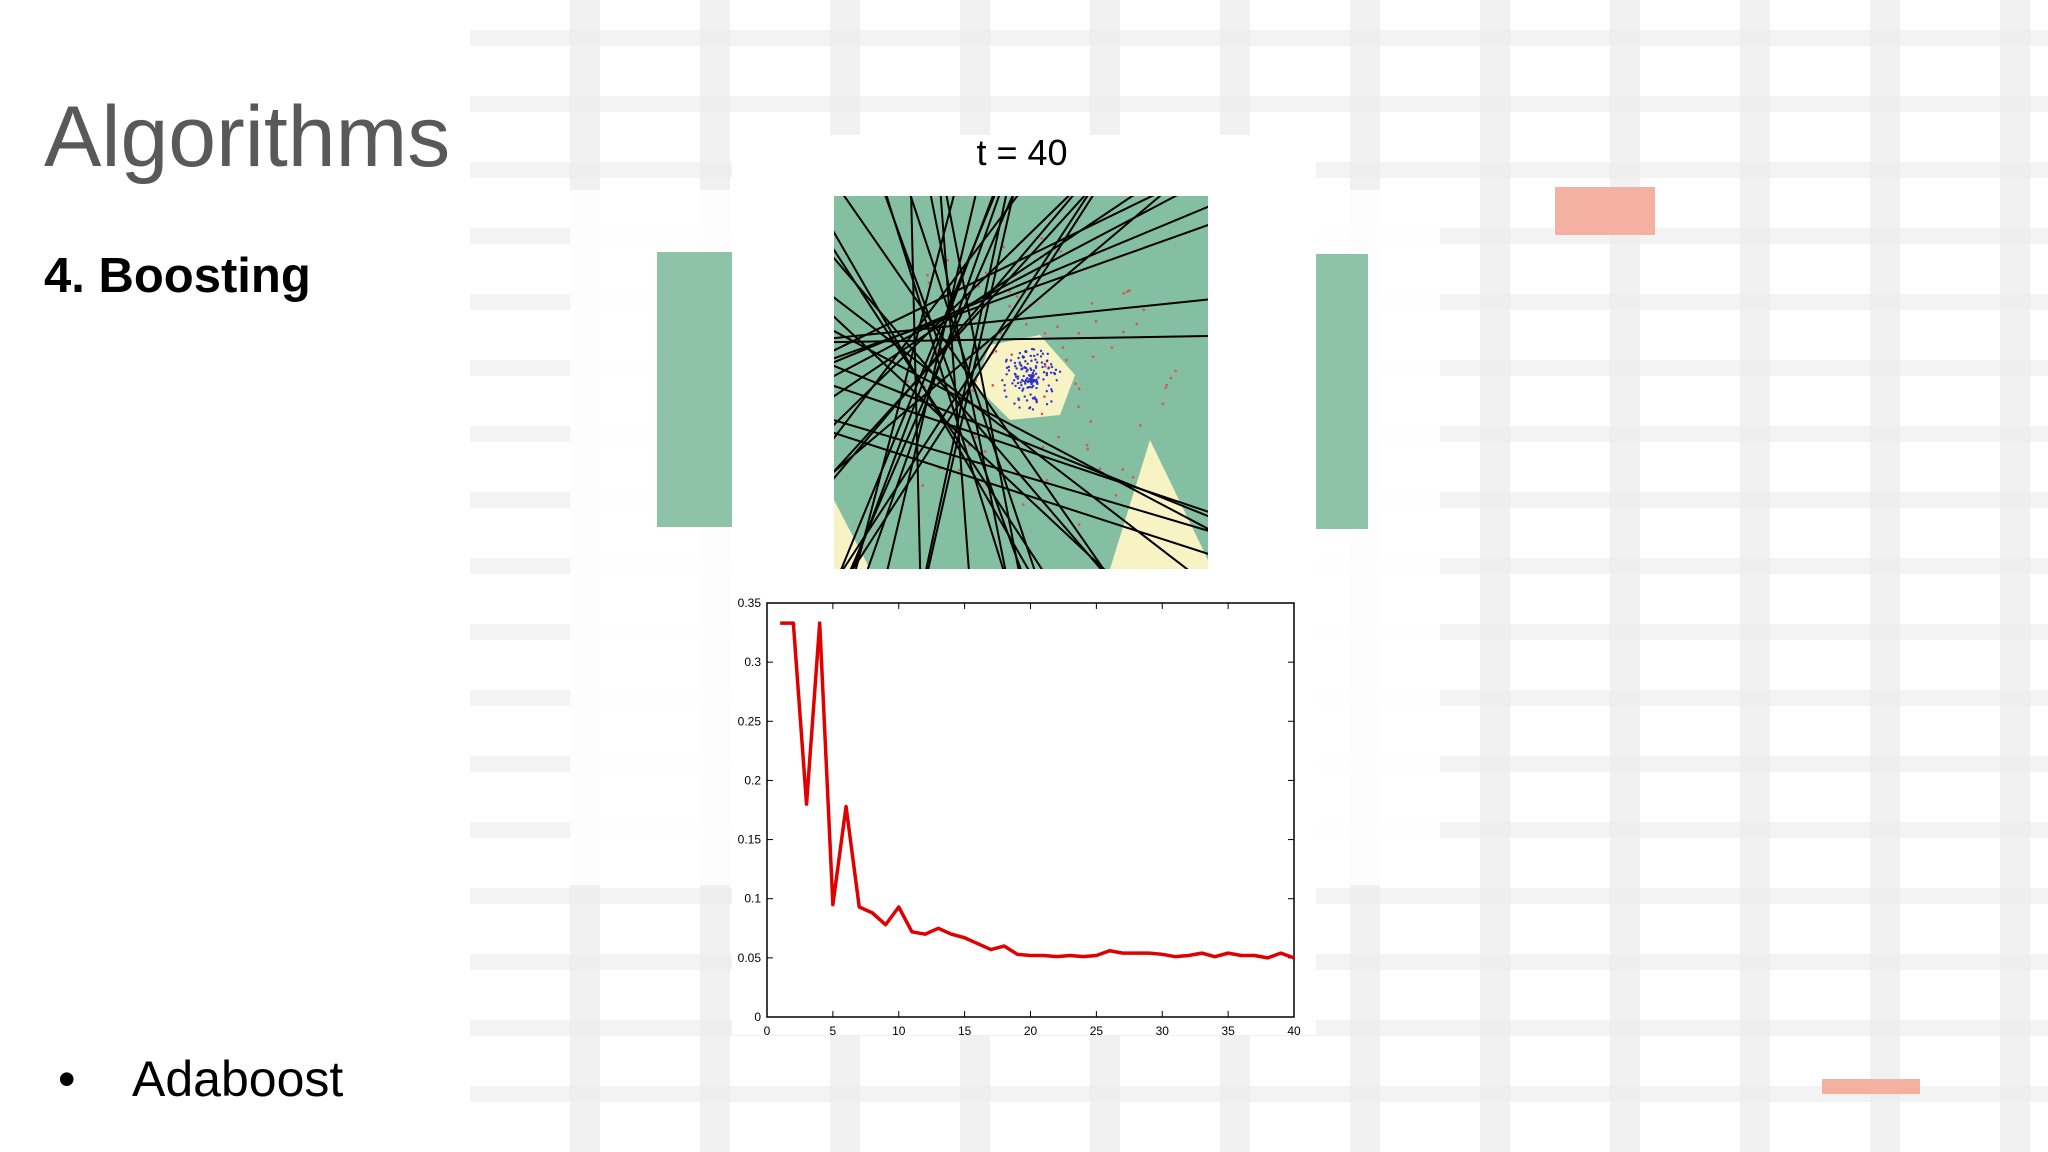 This screenshot has height=1152, width=2048. What do you see at coordinates (1037, 790) in the screenshot?
I see `line-series` at bounding box center [1037, 790].